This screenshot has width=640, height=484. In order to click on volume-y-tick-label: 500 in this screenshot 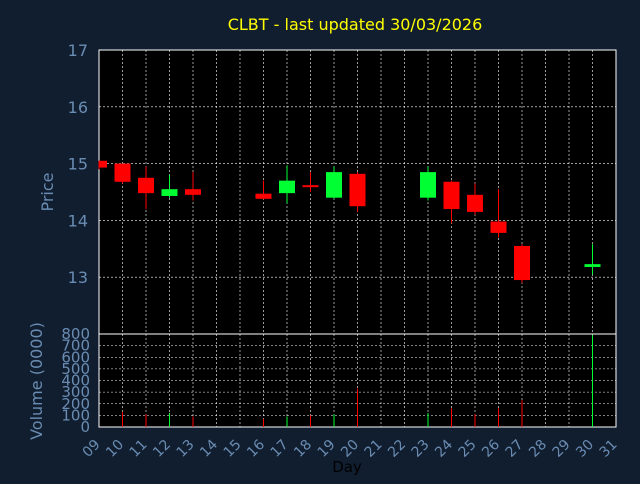, I will do `click(75, 369)`.